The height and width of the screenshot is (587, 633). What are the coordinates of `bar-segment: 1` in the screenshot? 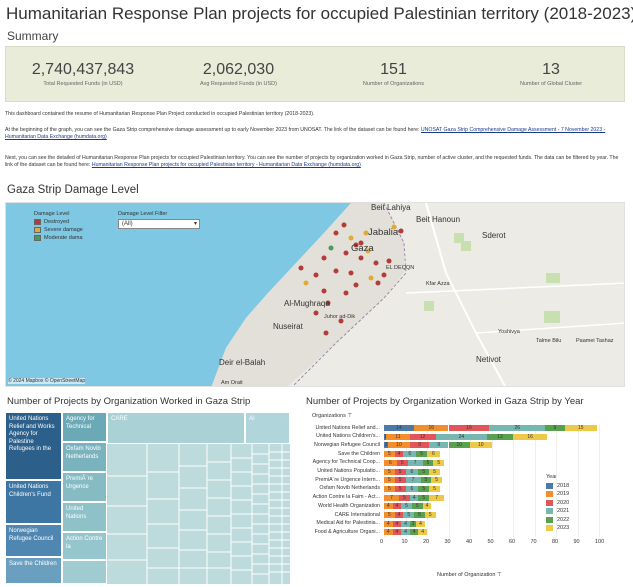 It's located at (385, 436).